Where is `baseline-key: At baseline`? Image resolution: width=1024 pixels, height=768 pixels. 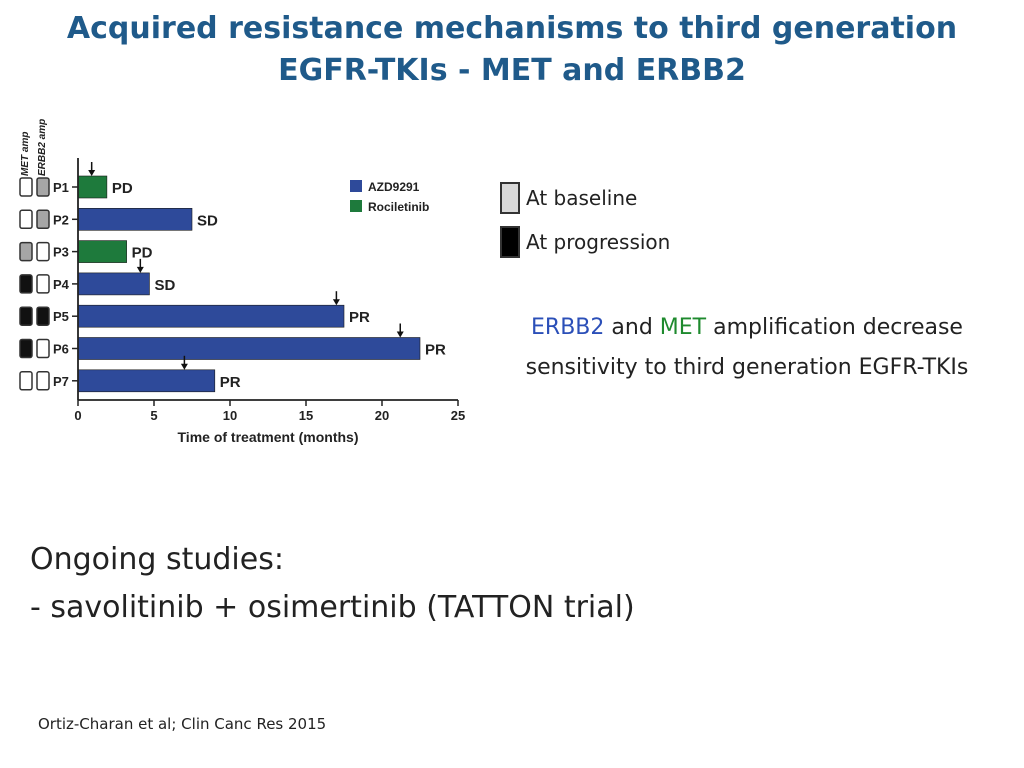
baseline-key: At baseline is located at coordinates (568, 198).